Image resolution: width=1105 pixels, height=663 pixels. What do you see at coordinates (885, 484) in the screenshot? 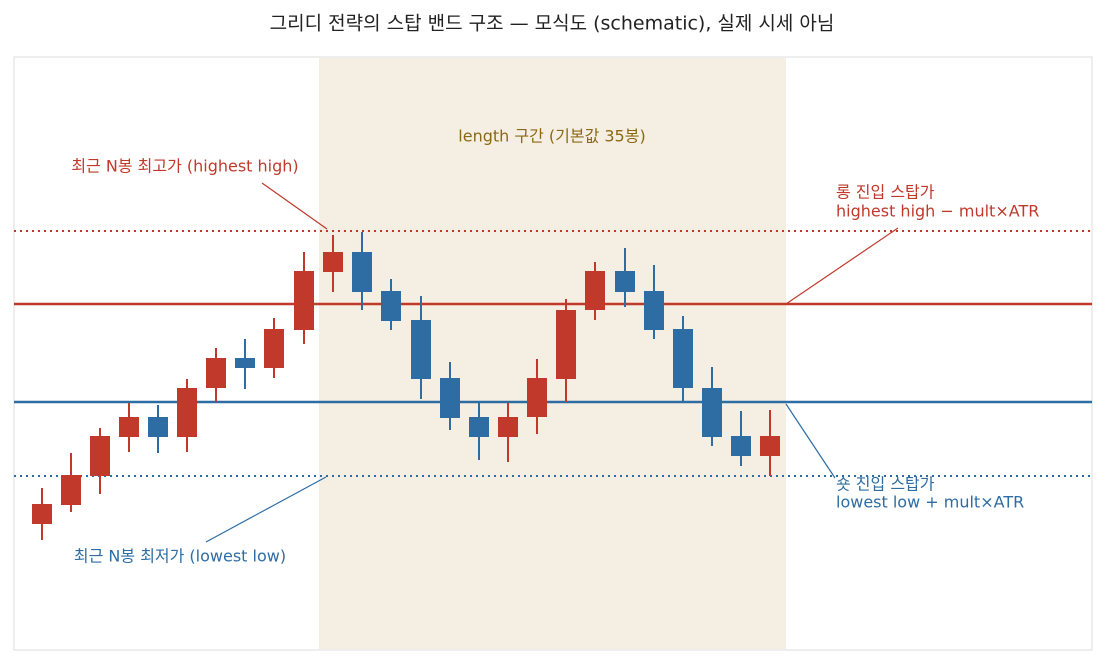
I see `annotation: 숏 진입 스탑가` at bounding box center [885, 484].